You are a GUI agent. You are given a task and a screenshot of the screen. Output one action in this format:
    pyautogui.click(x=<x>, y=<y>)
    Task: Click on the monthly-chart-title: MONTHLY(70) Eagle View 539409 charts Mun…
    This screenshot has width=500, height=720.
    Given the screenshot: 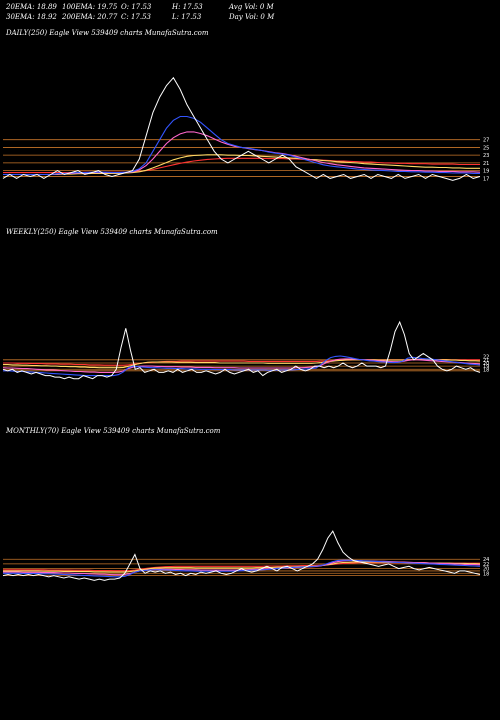 What is the action you would take?
    pyautogui.click(x=113, y=431)
    